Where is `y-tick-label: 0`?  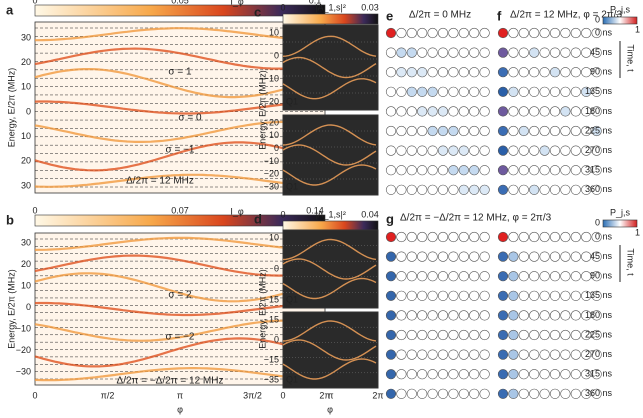 y-tick-label: 0 is located at coordinates (28, 111).